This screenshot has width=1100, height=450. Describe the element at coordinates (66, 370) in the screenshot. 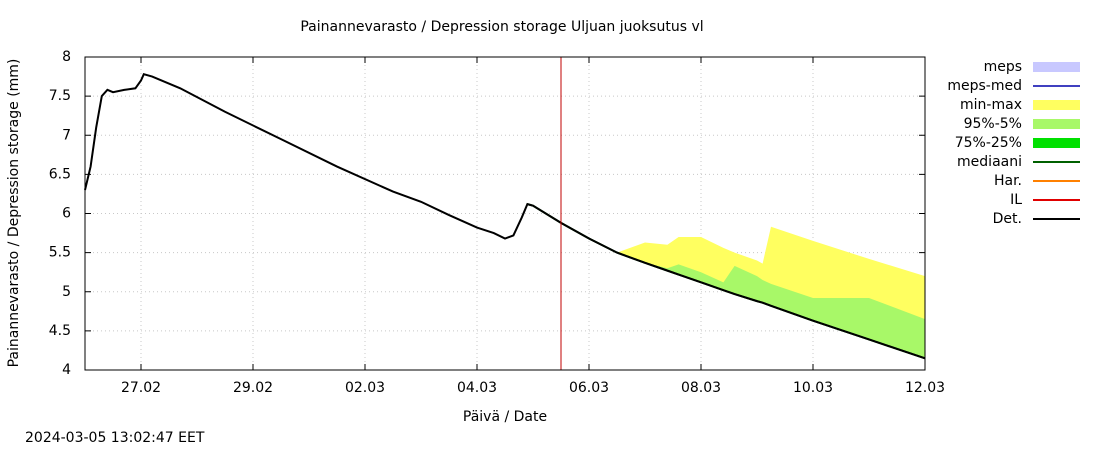

I see `y-tick-label: 4` at that location.